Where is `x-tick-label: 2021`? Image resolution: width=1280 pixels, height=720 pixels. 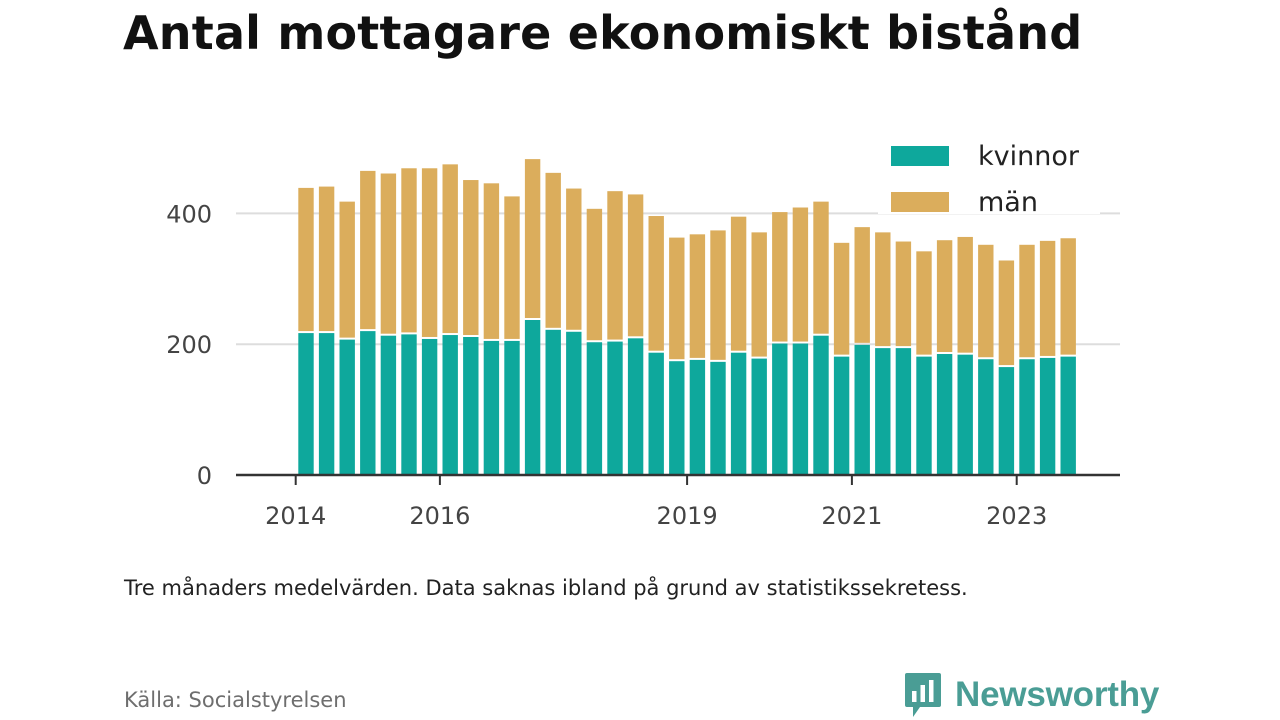
x-tick-label: 2021 is located at coordinates (851, 516).